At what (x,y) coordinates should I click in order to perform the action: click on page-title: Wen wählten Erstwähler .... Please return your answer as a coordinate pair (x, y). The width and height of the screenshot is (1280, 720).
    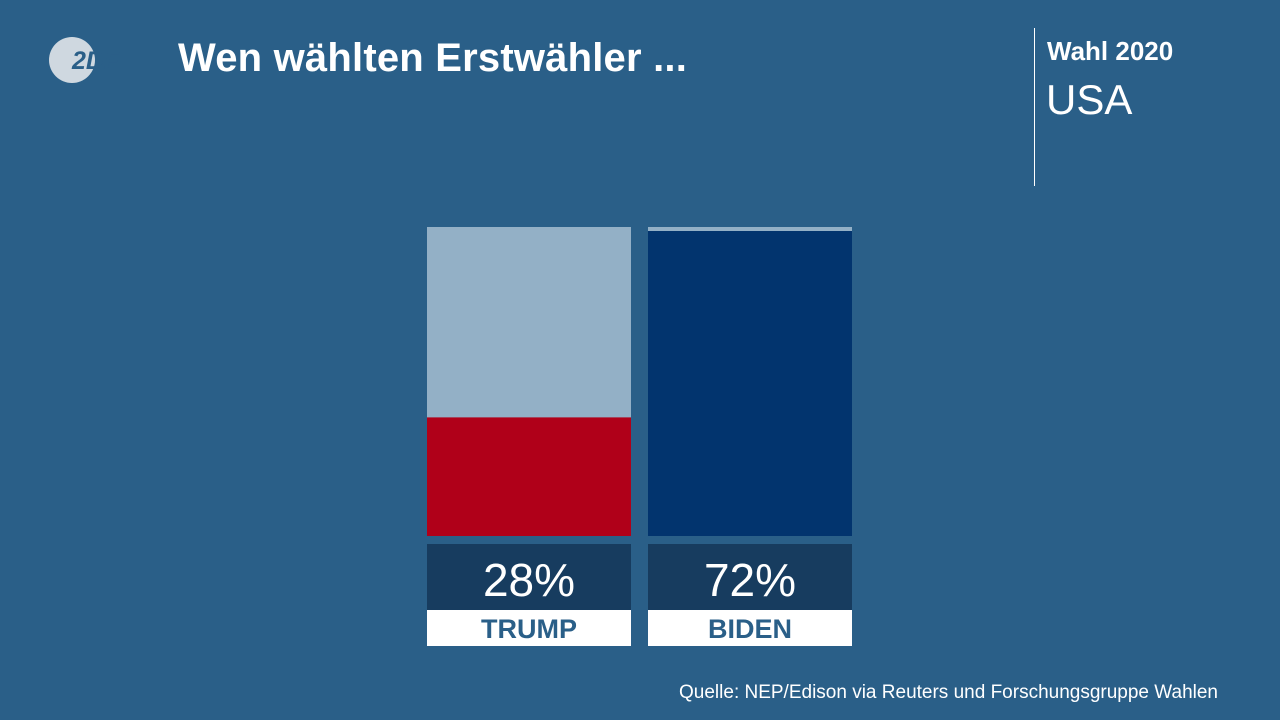
    Looking at the image, I should click on (433, 58).